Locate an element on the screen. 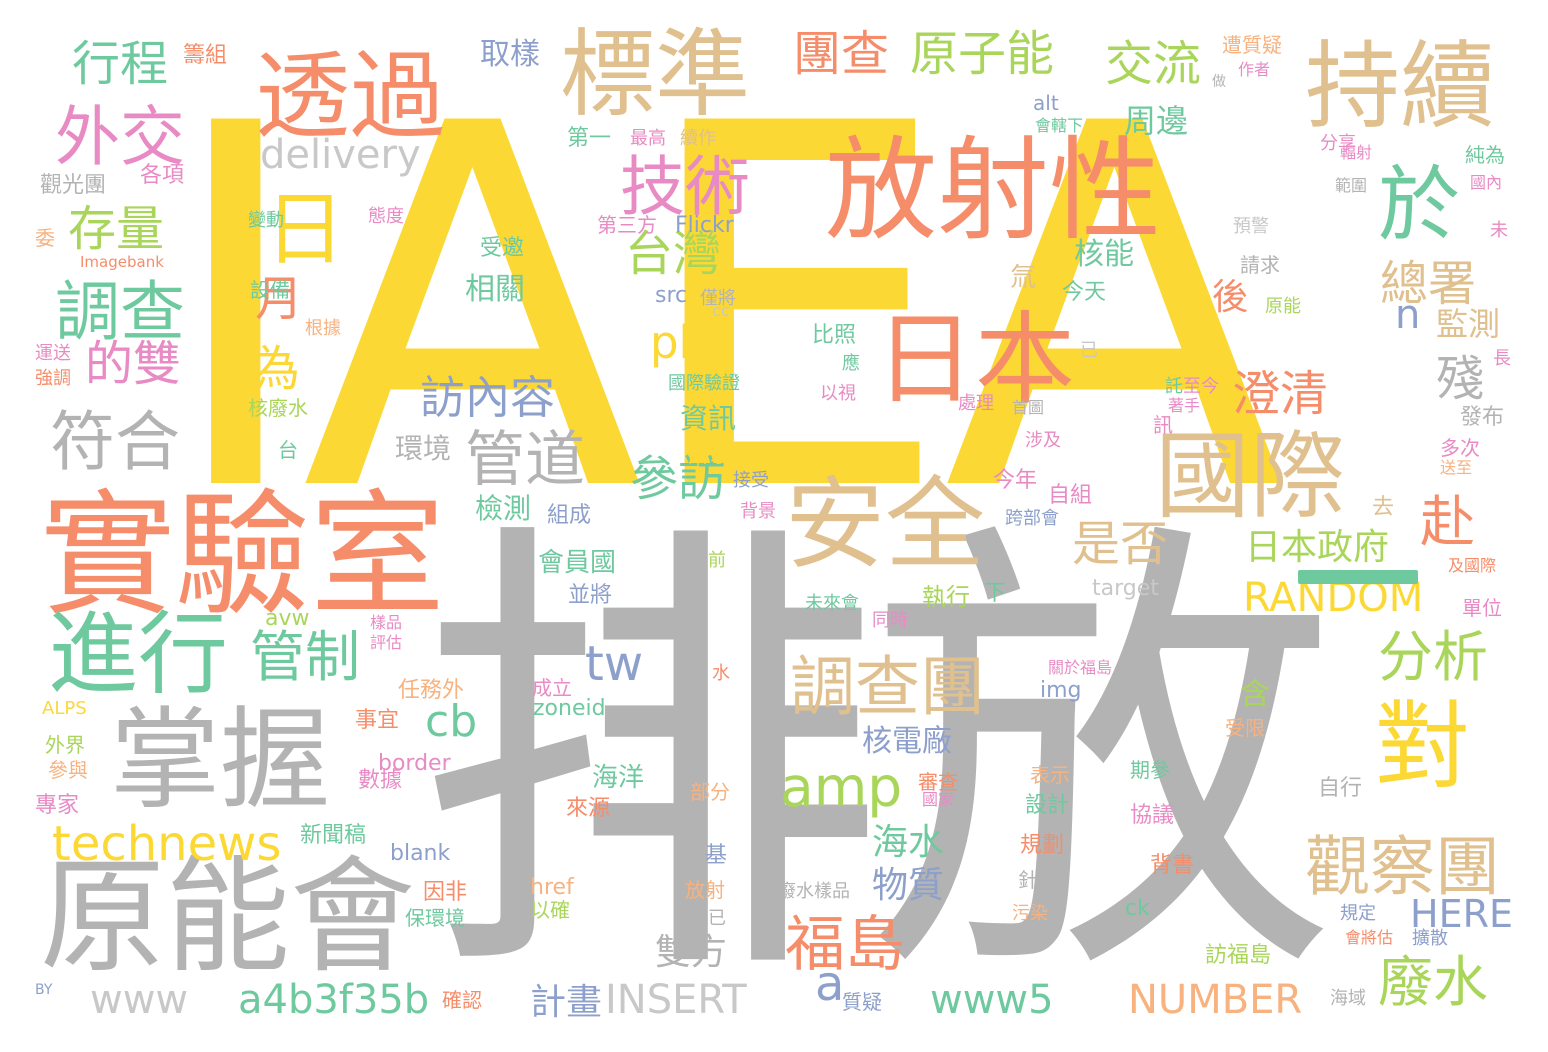 The image size is (1548, 1052). word: 質疑 is located at coordinates (862, 1002).